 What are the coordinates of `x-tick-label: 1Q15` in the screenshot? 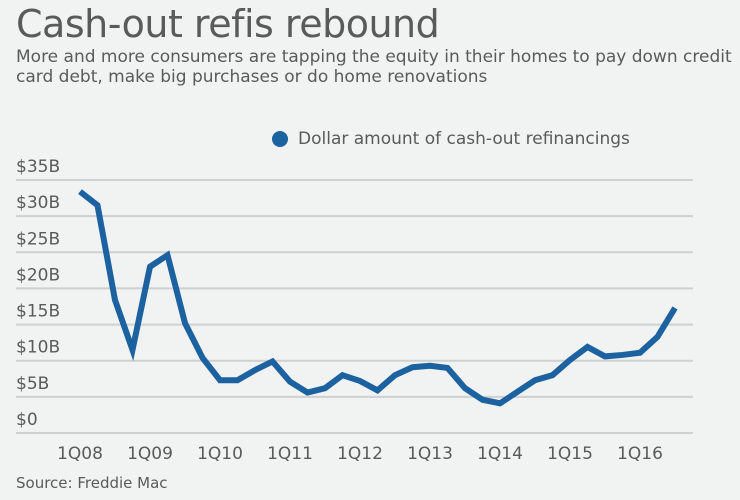 It's located at (570, 454).